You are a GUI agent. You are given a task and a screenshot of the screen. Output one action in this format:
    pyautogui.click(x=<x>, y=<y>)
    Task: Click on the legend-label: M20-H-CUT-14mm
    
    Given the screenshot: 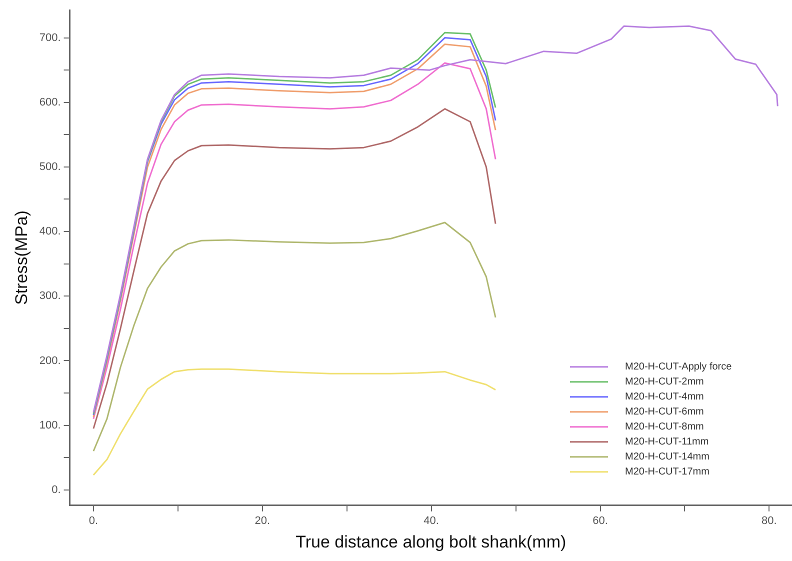 What is the action you would take?
    pyautogui.click(x=667, y=457)
    